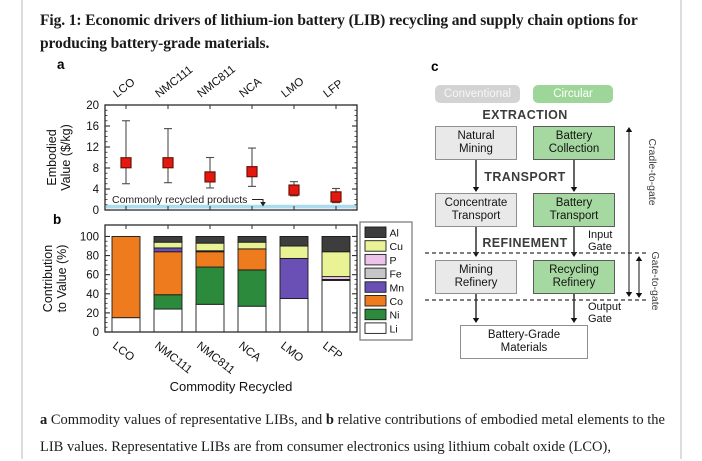  I want to click on svg-text: Al, so click(394, 234).